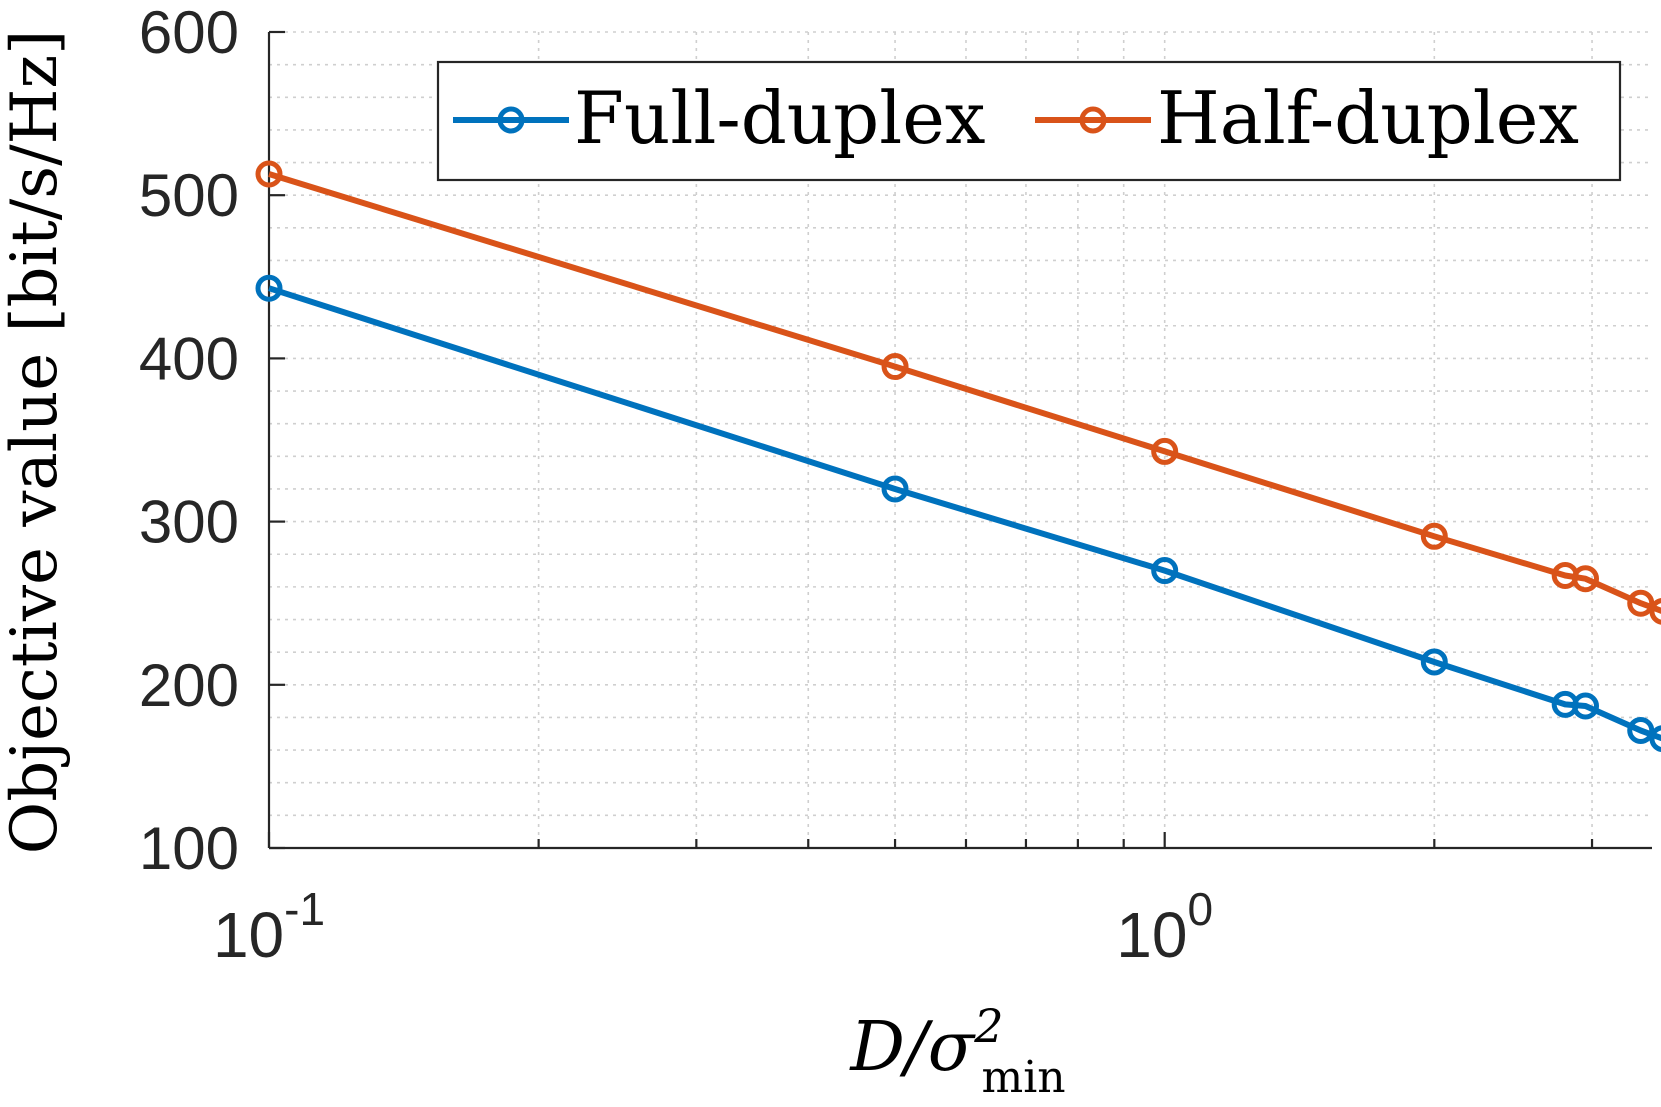 This screenshot has width=1661, height=1107. What do you see at coordinates (511, 120) in the screenshot?
I see `legend-marker-full-duplex` at bounding box center [511, 120].